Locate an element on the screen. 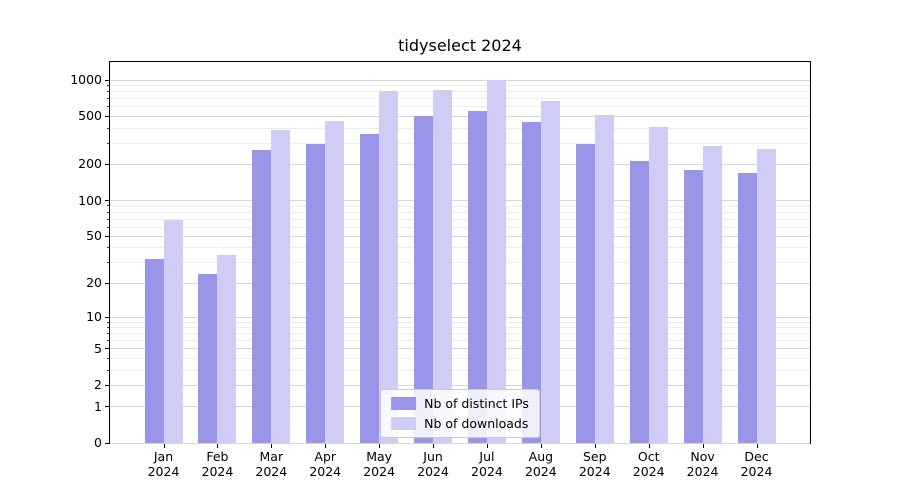  x-tick-label: Oct 2024 is located at coordinates (648, 464).